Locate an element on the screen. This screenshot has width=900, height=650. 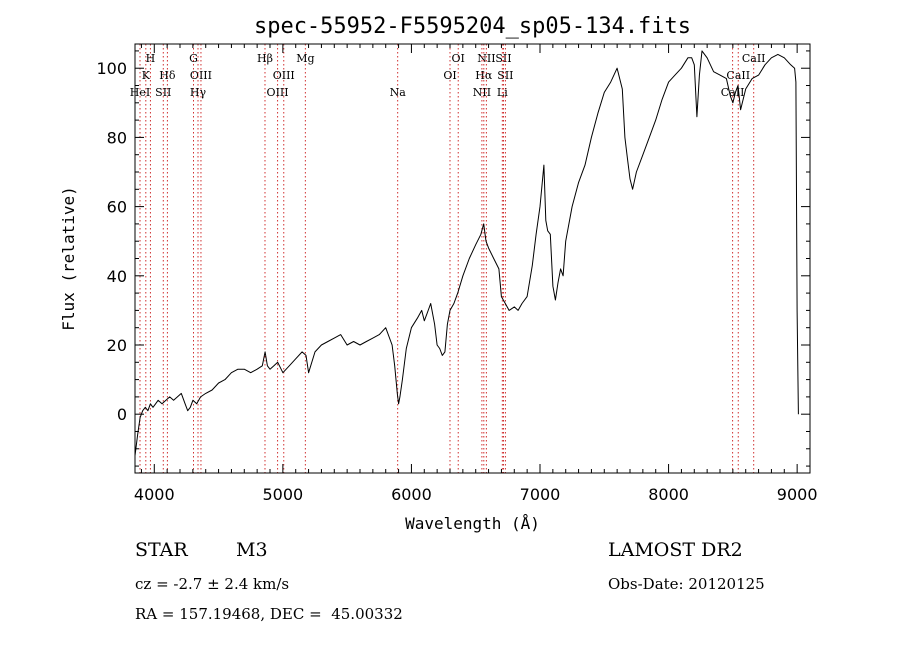
line-label: H is located at coordinates (151, 58).